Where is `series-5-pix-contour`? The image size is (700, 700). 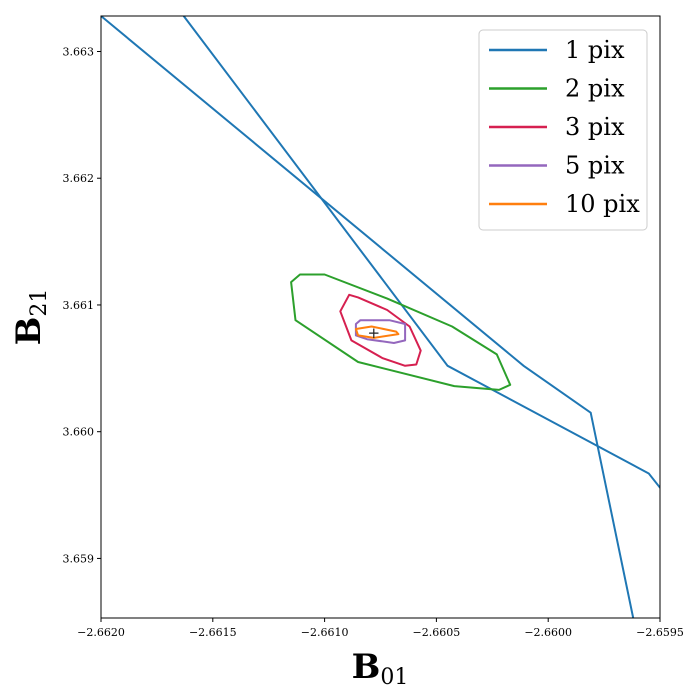
series-5-pix-contour is located at coordinates (380, 331).